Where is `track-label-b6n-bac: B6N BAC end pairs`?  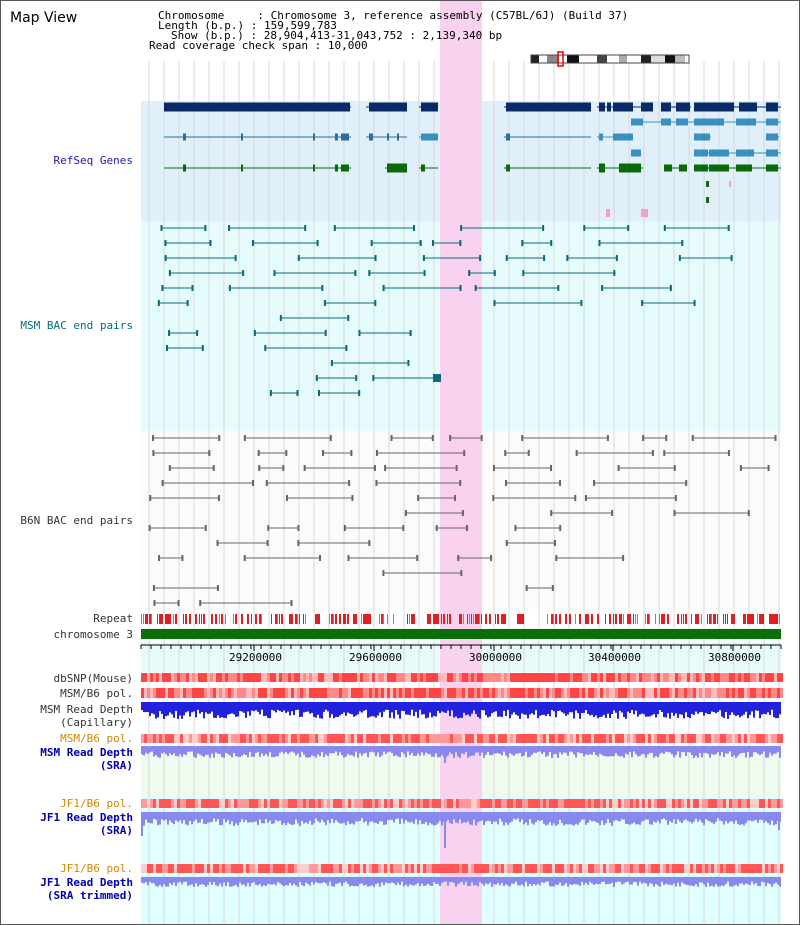
track-label-b6n-bac: B6N BAC end pairs is located at coordinates (76, 520).